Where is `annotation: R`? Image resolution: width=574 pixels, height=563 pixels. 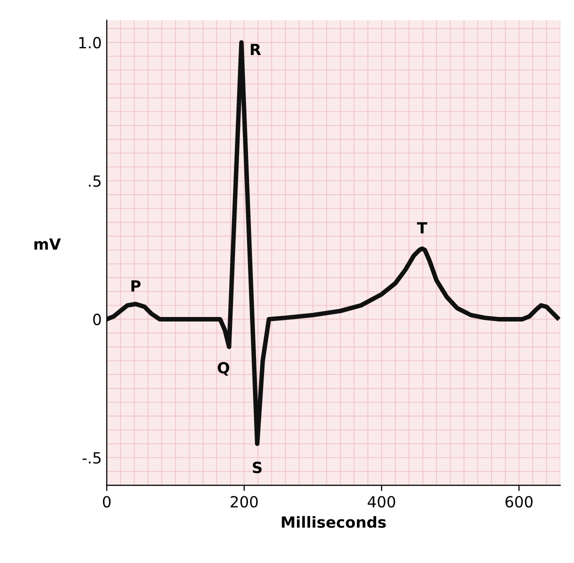
annotation: R is located at coordinates (255, 49).